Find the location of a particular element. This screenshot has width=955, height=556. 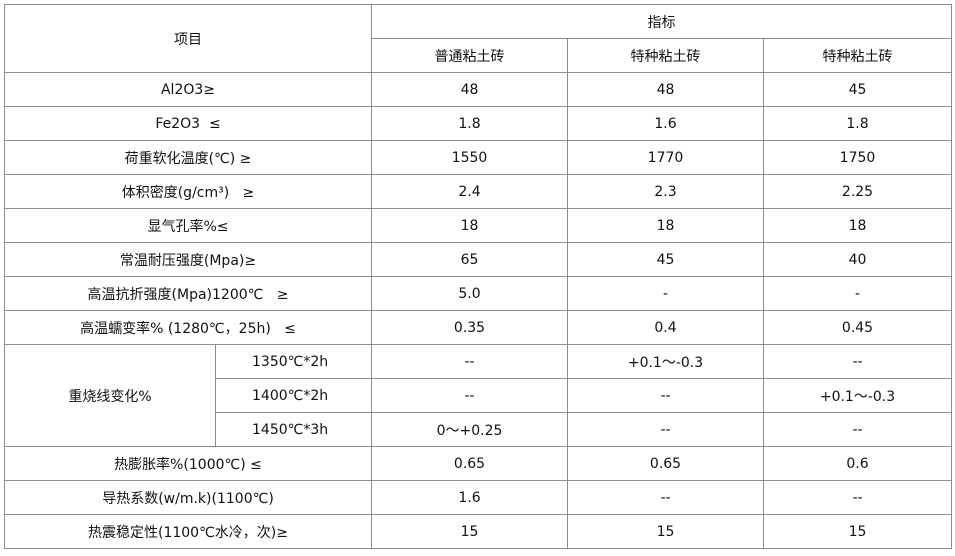

table-row: 荷重软化温度(℃) ≥1550 1770 1750 is located at coordinates (478, 157).